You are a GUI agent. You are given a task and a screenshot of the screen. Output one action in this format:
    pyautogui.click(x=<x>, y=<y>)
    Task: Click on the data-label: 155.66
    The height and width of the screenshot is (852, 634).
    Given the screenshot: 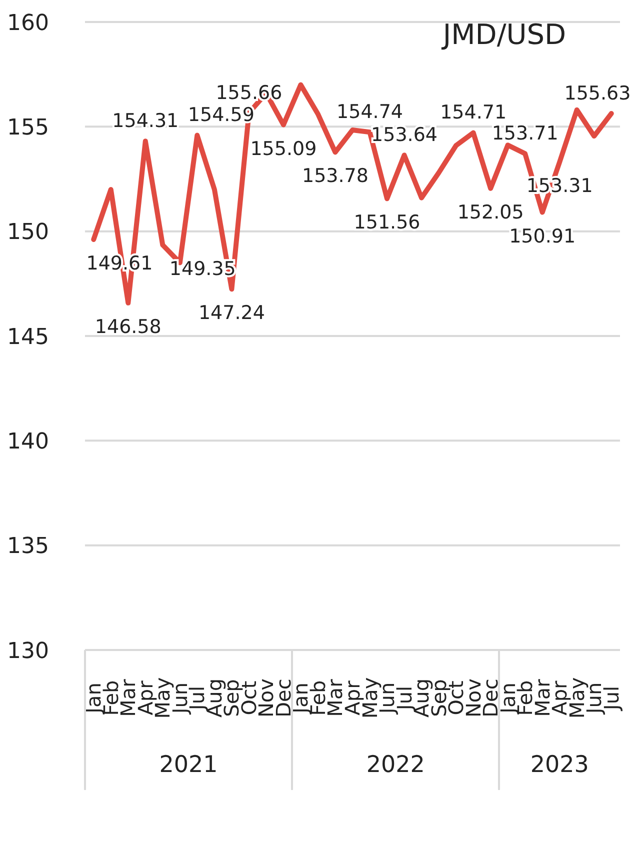 What is the action you would take?
    pyautogui.click(x=249, y=93)
    